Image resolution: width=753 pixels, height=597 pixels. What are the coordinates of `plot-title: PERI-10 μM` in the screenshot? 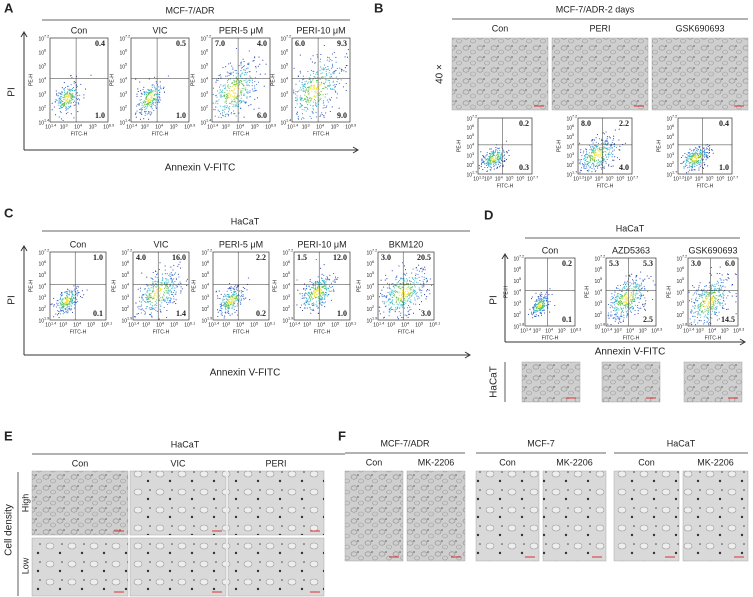 It's located at (321, 244).